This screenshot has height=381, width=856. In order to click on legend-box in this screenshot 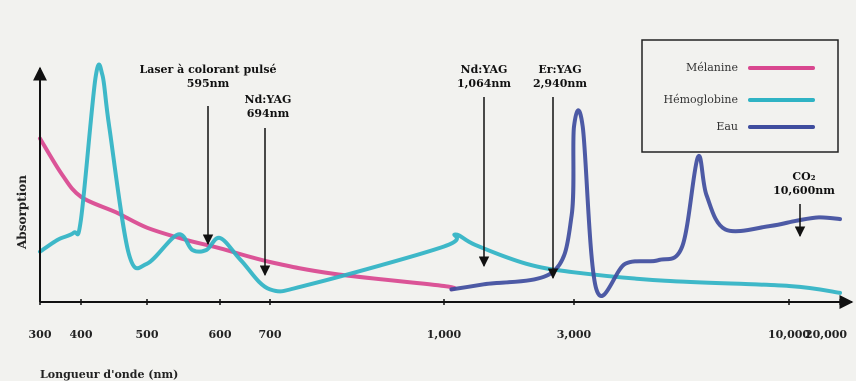, I will do `click(740, 96)`.